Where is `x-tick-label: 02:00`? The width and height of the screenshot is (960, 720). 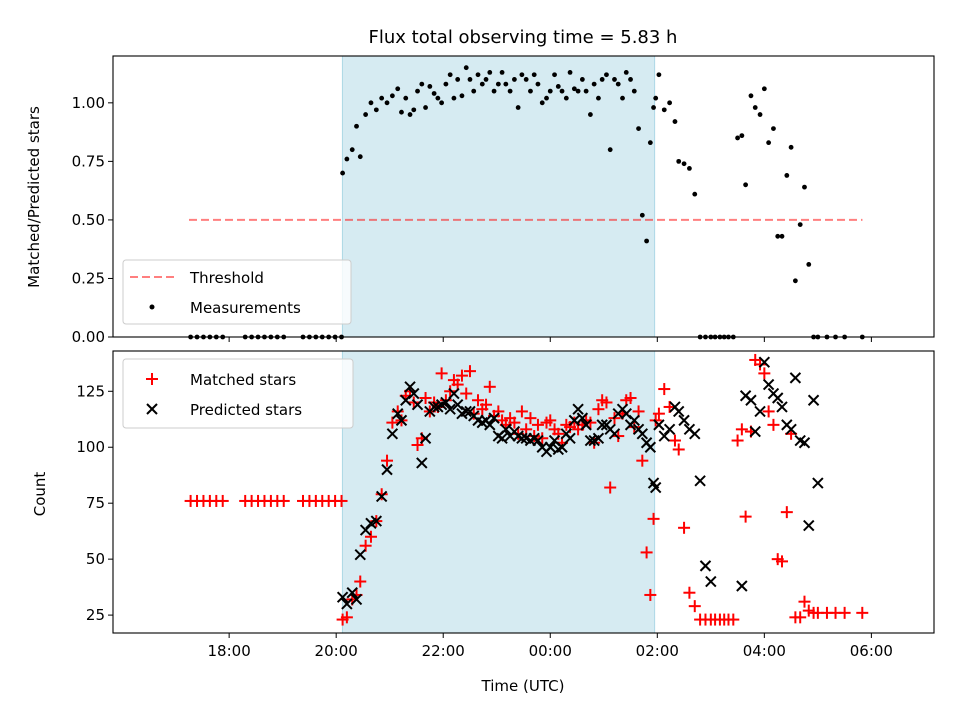 x-tick-label: 02:00 is located at coordinates (657, 651).